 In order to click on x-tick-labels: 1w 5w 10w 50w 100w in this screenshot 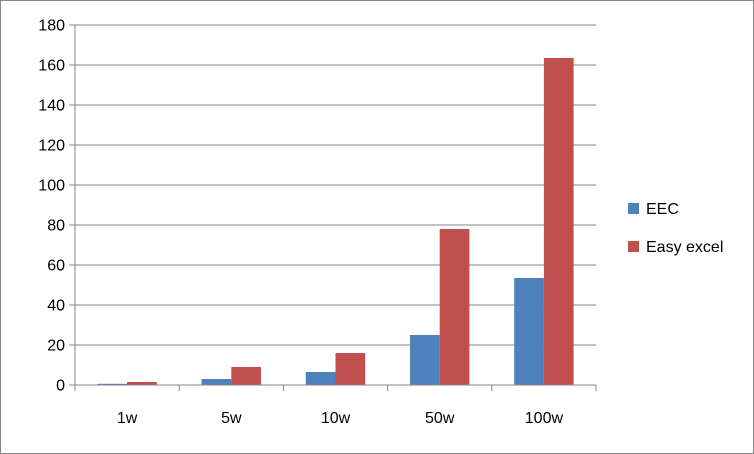, I will do `click(340, 418)`.